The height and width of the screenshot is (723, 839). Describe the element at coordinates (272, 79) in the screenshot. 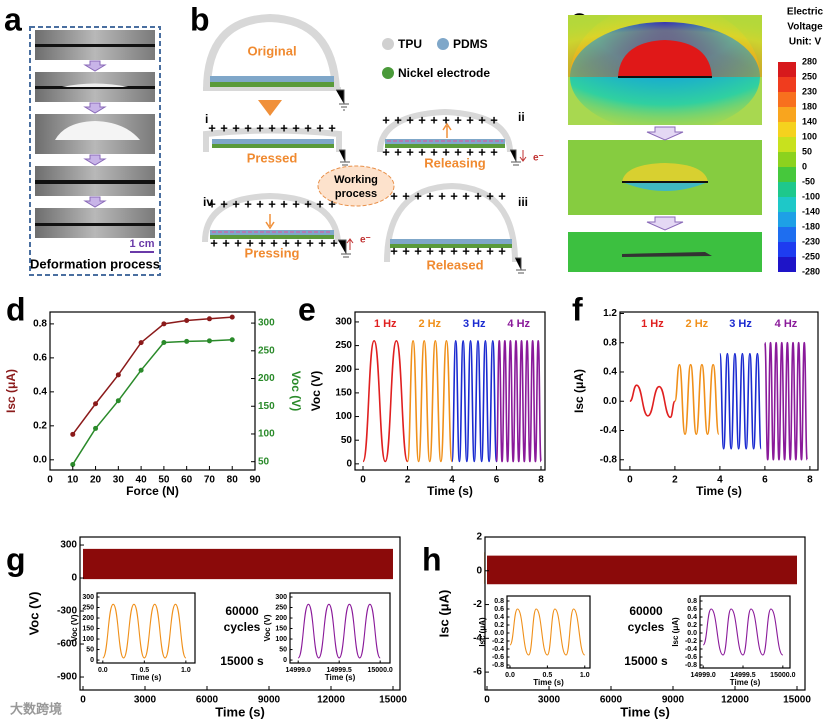

I see `pdms` at that location.